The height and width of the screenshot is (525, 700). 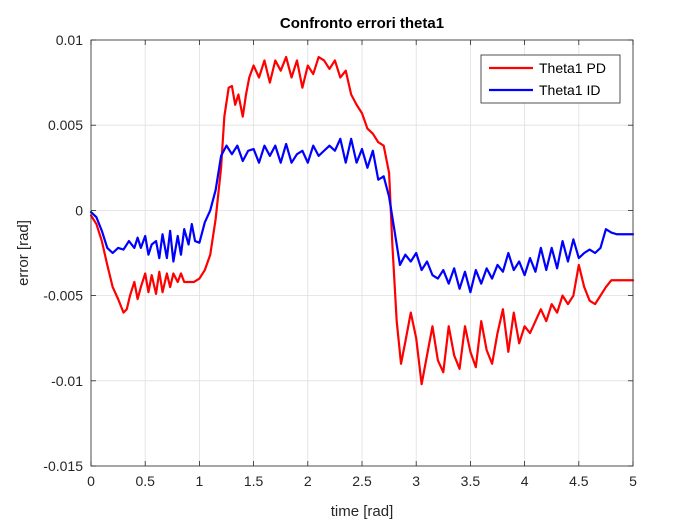 What do you see at coordinates (525, 481) in the screenshot?
I see `x-tick-label: 4` at bounding box center [525, 481].